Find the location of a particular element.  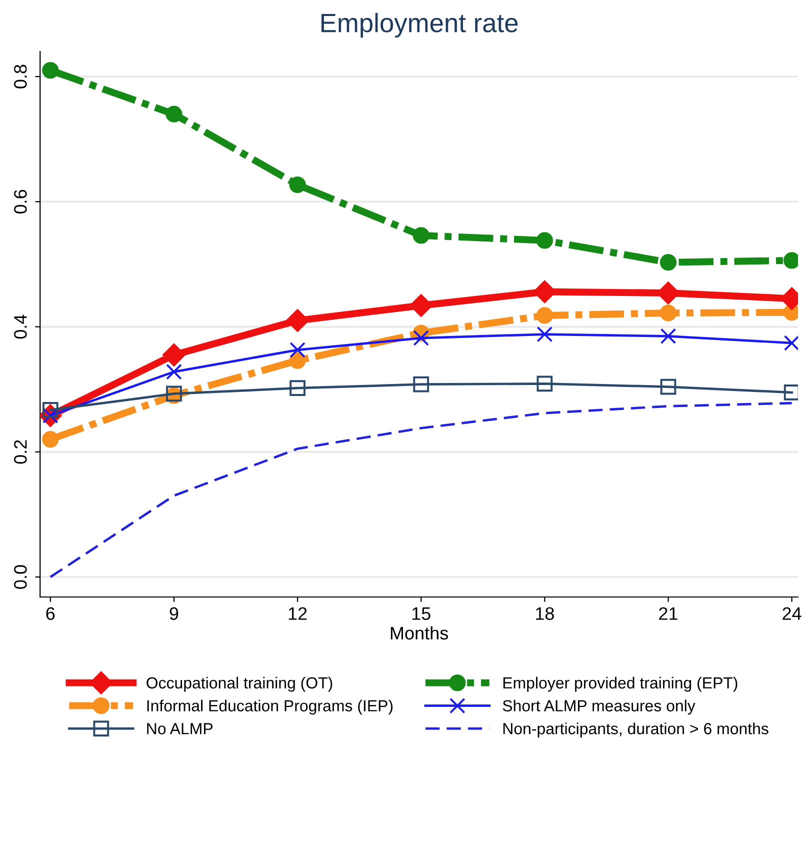

y-tick-label: 0.0 is located at coordinates (20, 577).